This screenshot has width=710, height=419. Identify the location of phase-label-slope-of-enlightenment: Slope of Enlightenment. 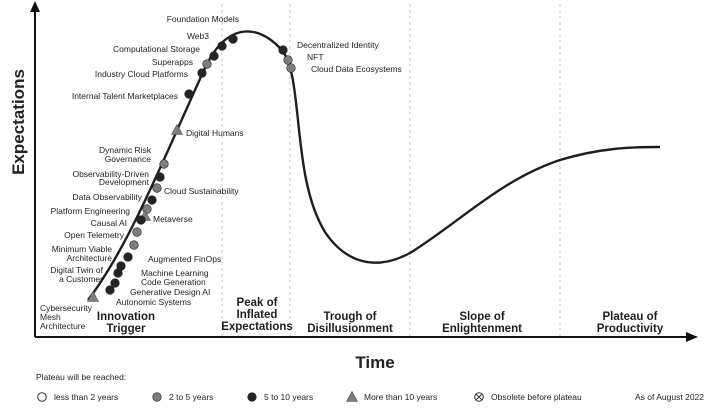
(482, 323).